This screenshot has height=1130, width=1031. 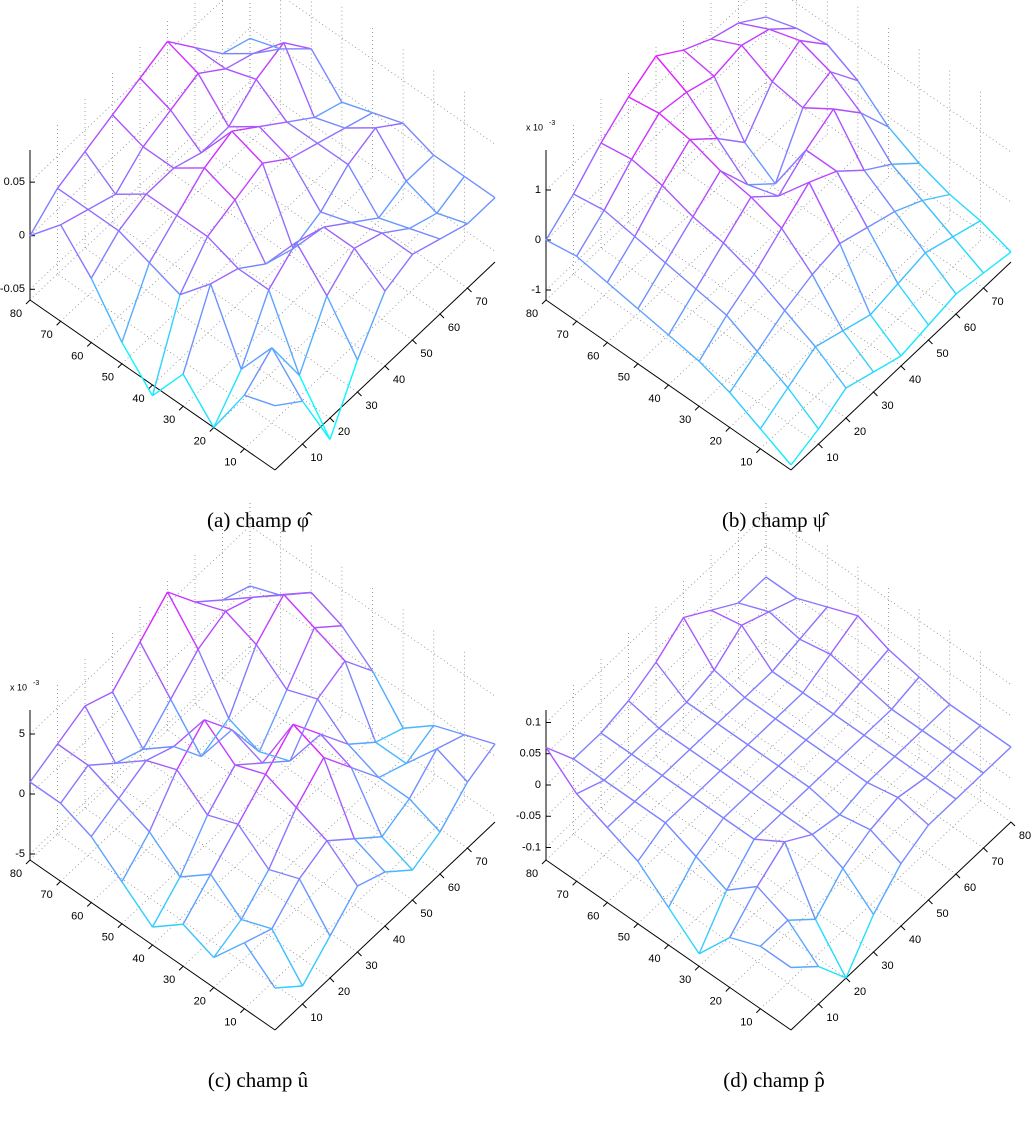 I want to click on z-tick-label: -0.05, so click(x=12, y=289).